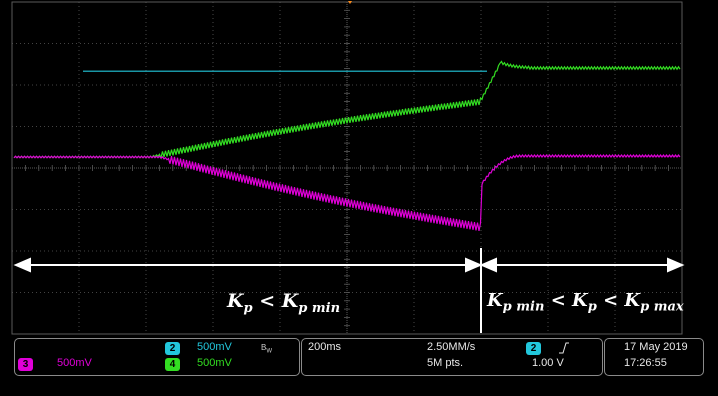 This screenshot has height=396, width=718. Describe the element at coordinates (172, 348) in the screenshot. I see `channel-2-badge: 2` at that location.